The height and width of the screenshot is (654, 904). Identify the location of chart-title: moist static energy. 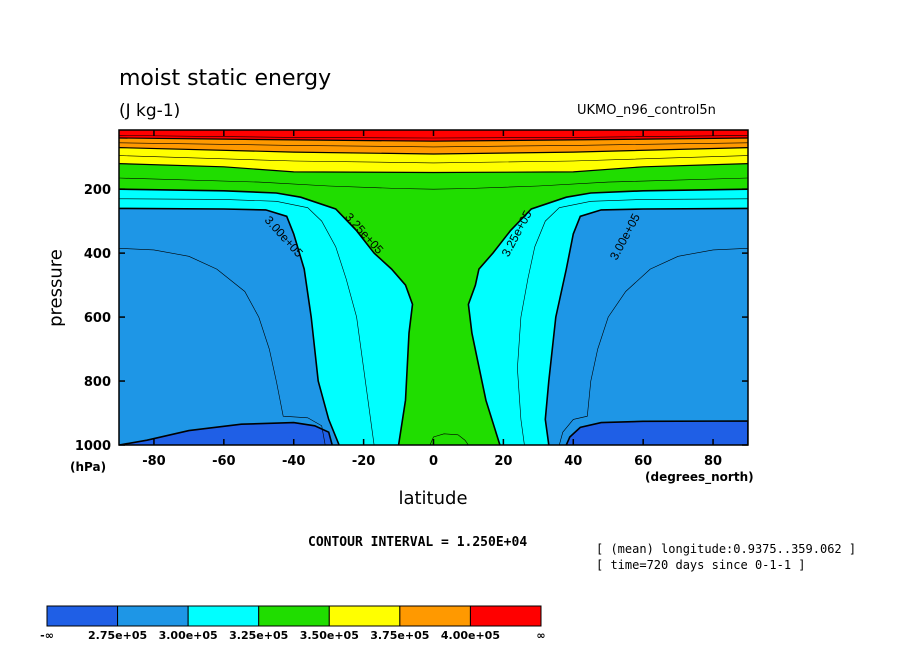
(225, 78).